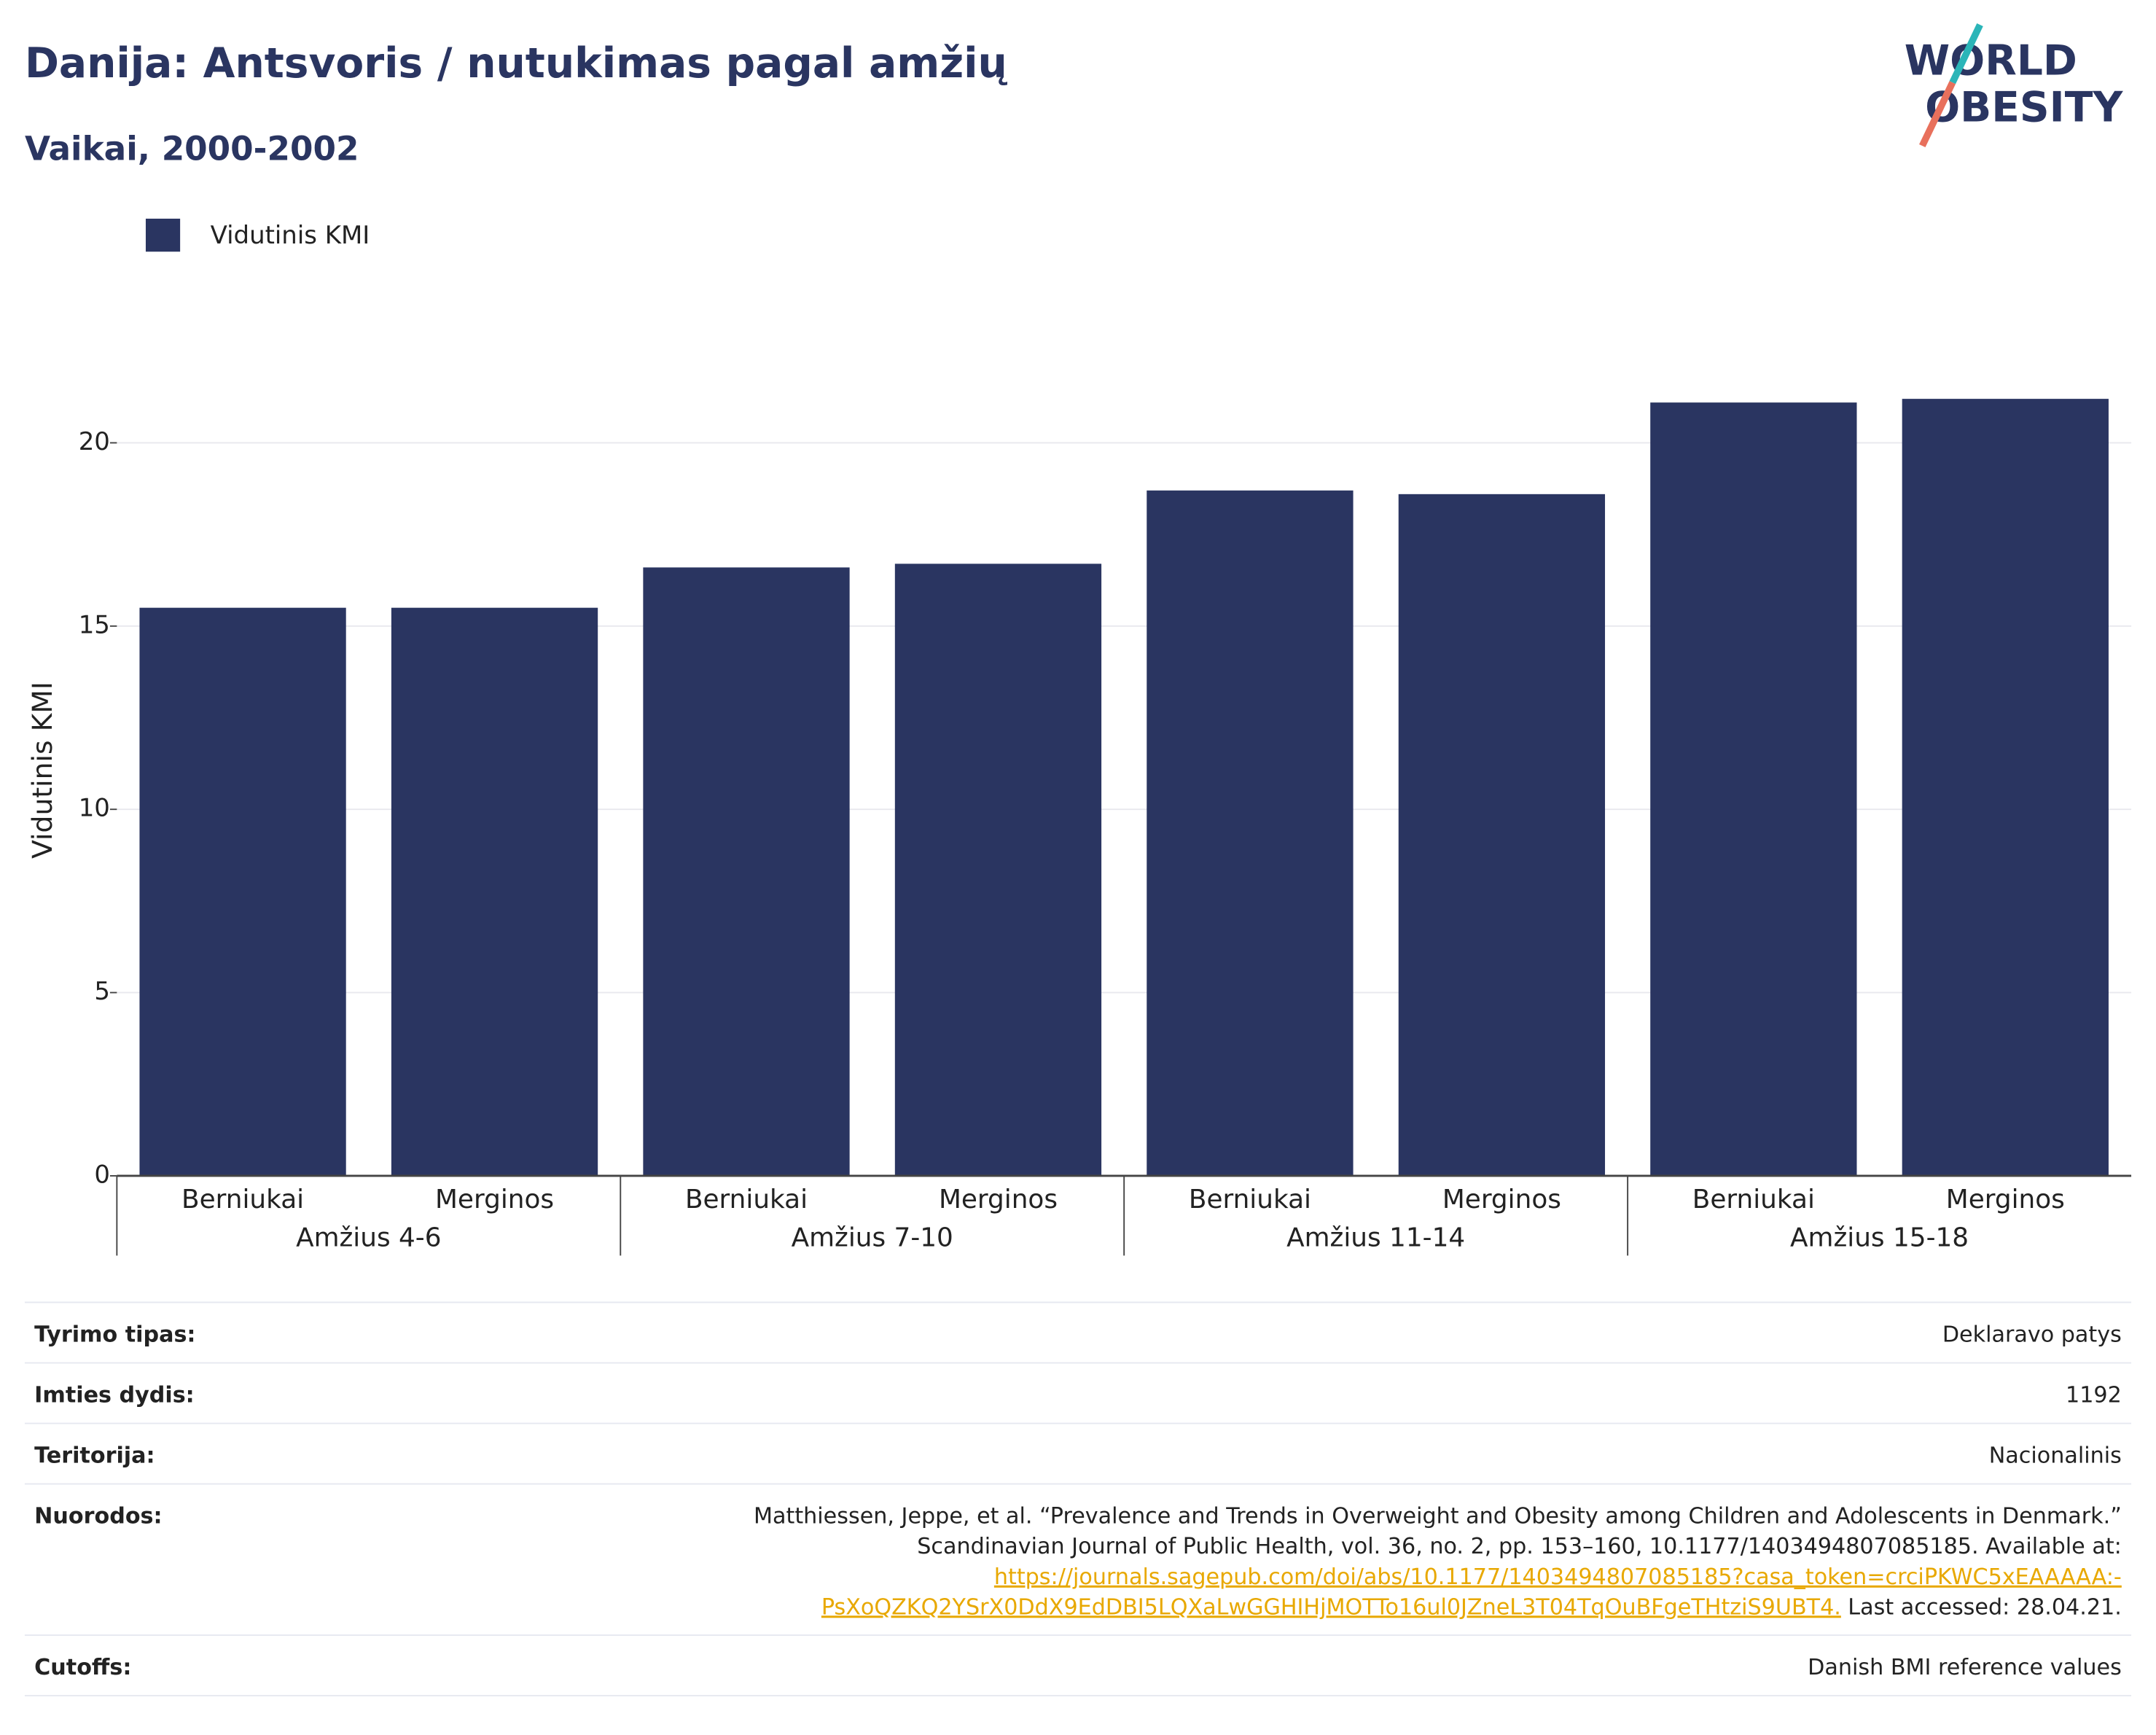  What do you see at coordinates (1376, 1238) in the screenshot?
I see `group-label: Amžius 11-14` at bounding box center [1376, 1238].